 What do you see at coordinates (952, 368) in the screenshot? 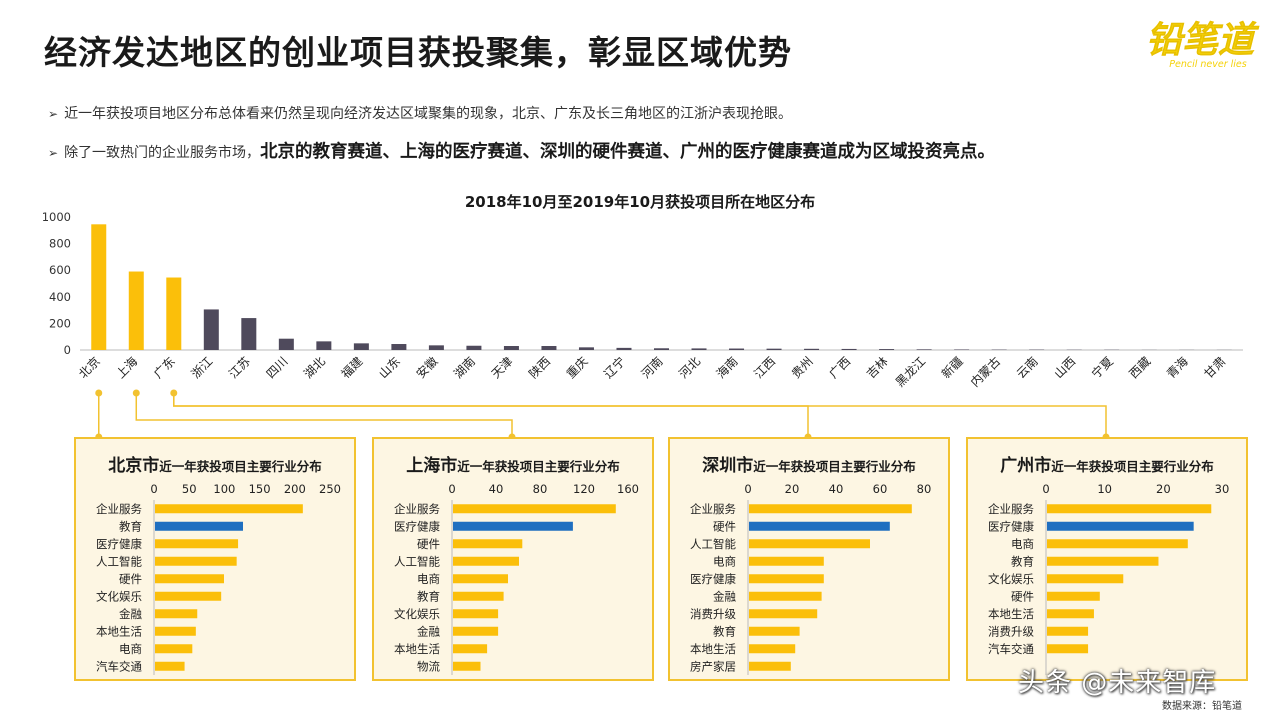
I see `x-tick-label: 新疆` at bounding box center [952, 368].